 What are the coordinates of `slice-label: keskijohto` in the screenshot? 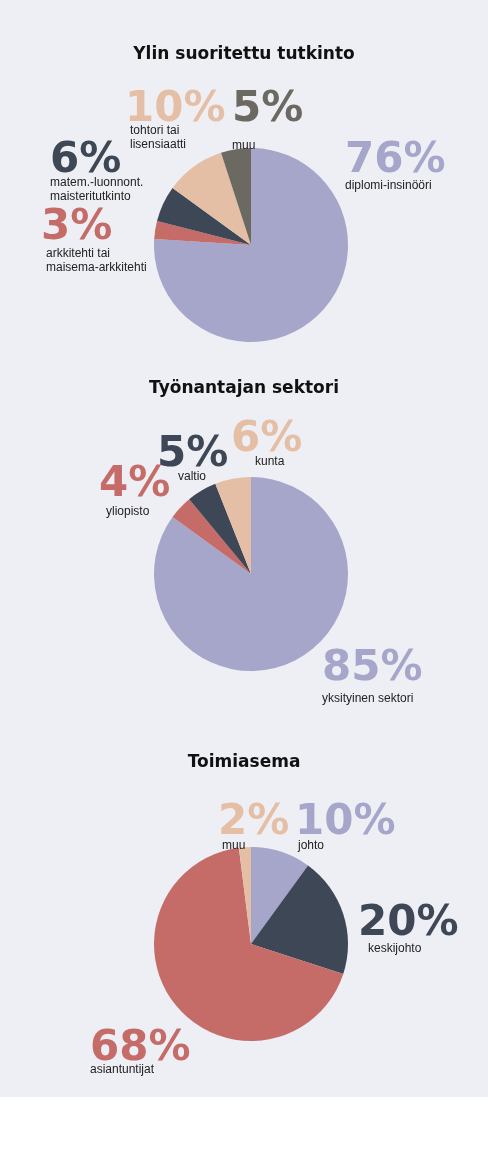 It's located at (395, 948).